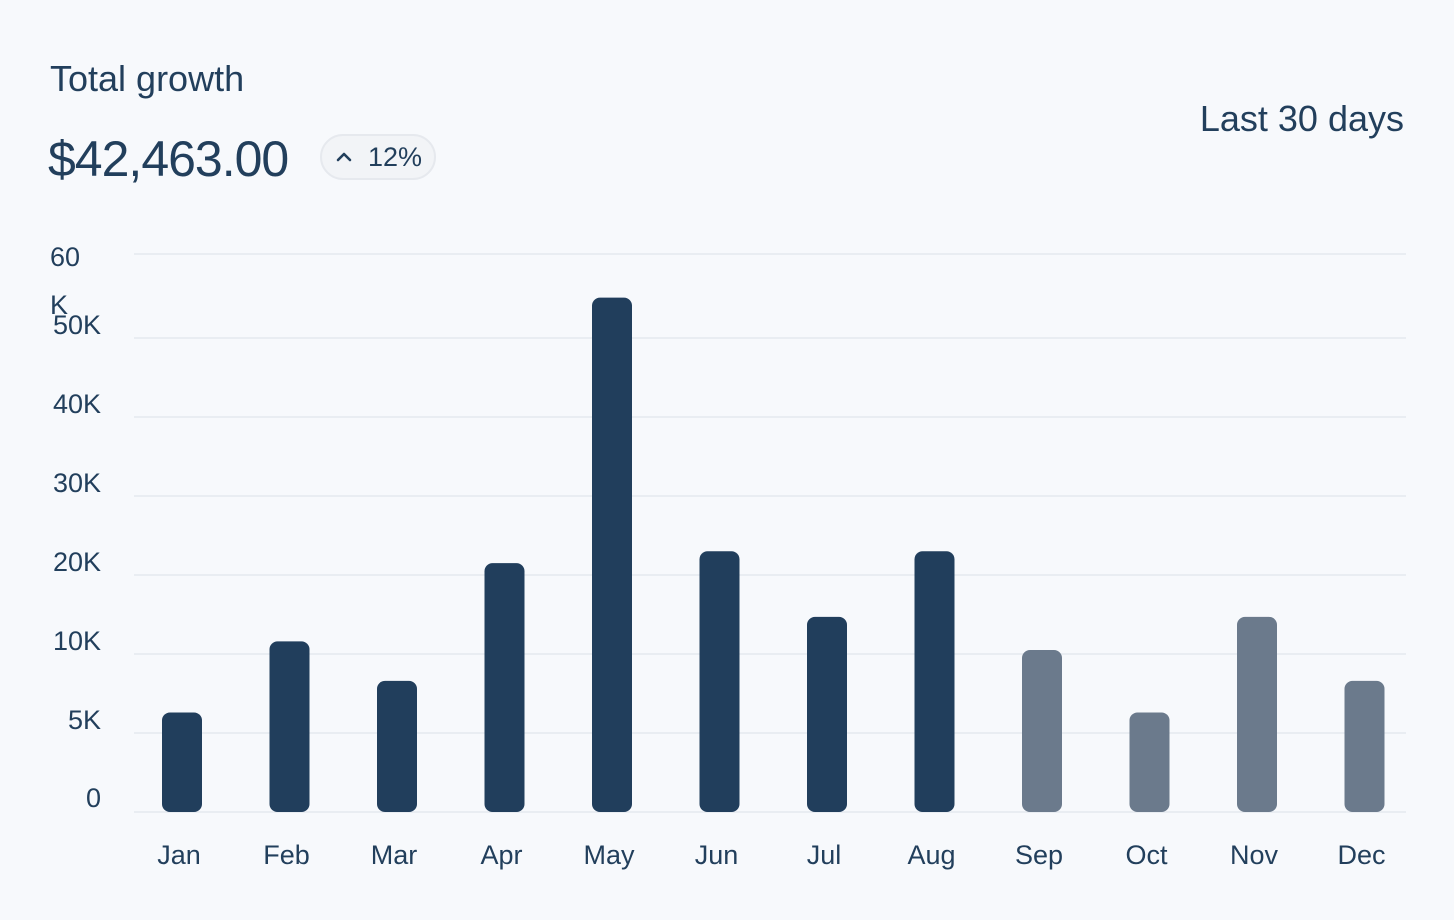 This screenshot has width=1454, height=920. What do you see at coordinates (395, 156) in the screenshot?
I see `change-percent: 12%` at bounding box center [395, 156].